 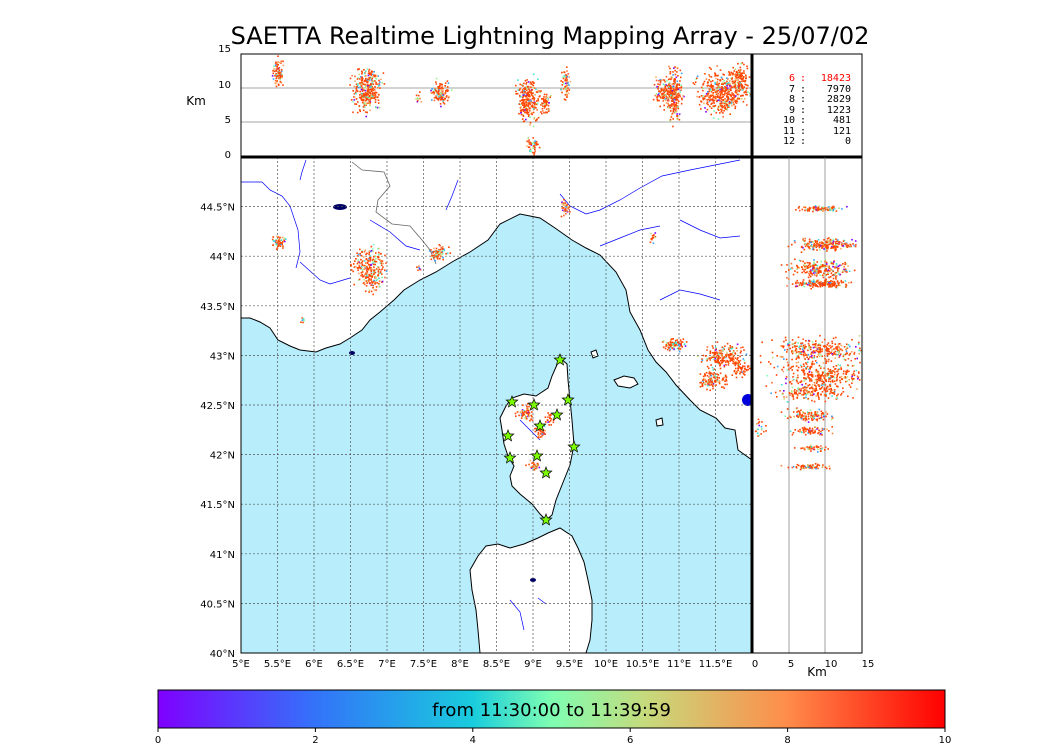 What do you see at coordinates (831, 664) in the screenshot?
I see `right-panel-xtick: 10` at bounding box center [831, 664].